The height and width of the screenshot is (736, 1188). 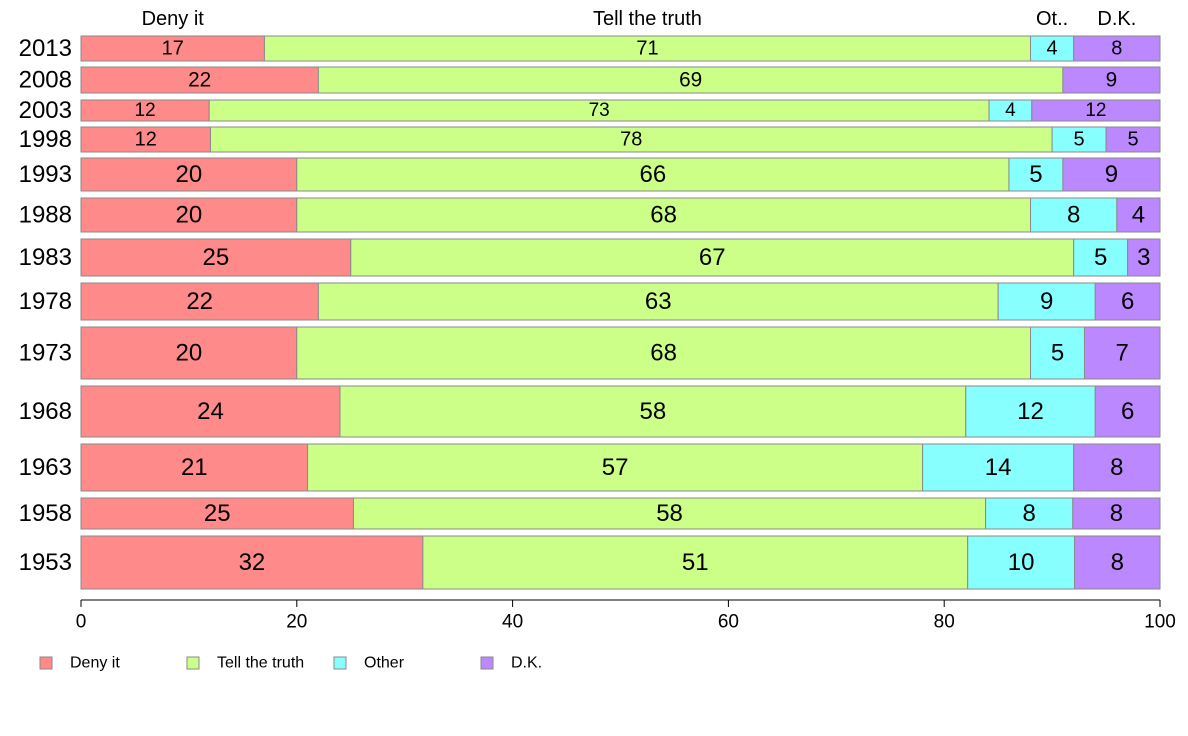 I want to click on legend-label-3: D.K., so click(x=526, y=663).